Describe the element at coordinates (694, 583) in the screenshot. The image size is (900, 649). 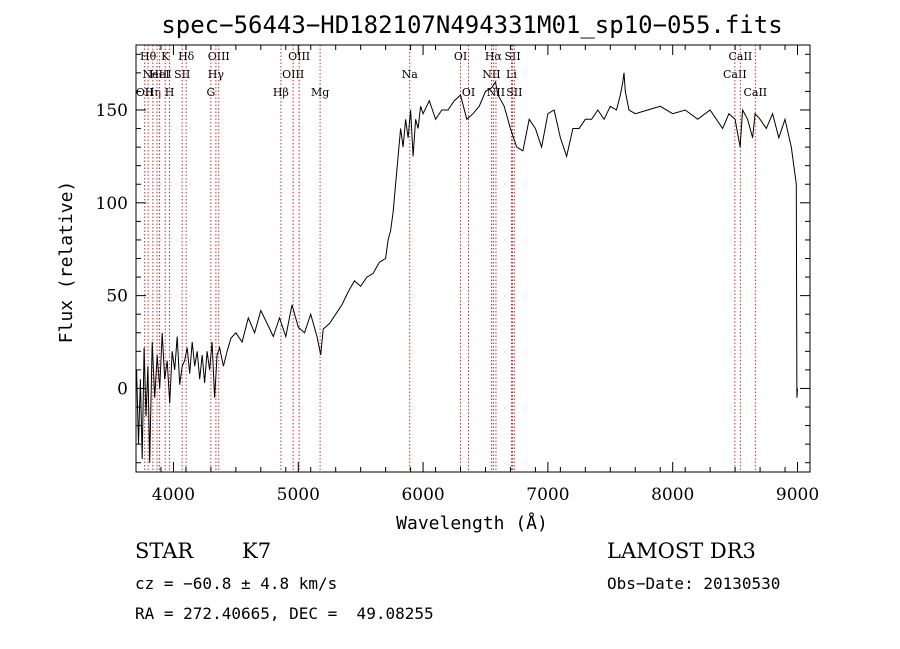
I see `observation-date: Obs−Date: 20130530` at that location.